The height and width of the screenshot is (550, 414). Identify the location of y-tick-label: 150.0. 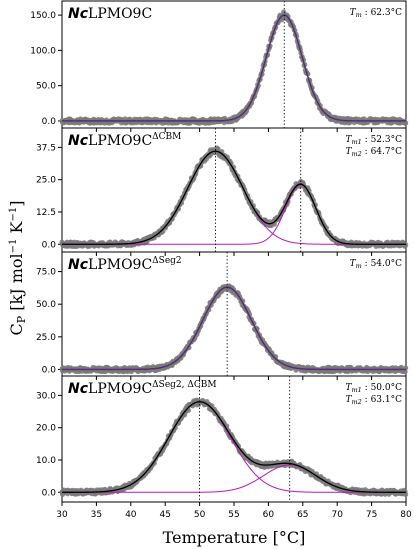
(43, 16).